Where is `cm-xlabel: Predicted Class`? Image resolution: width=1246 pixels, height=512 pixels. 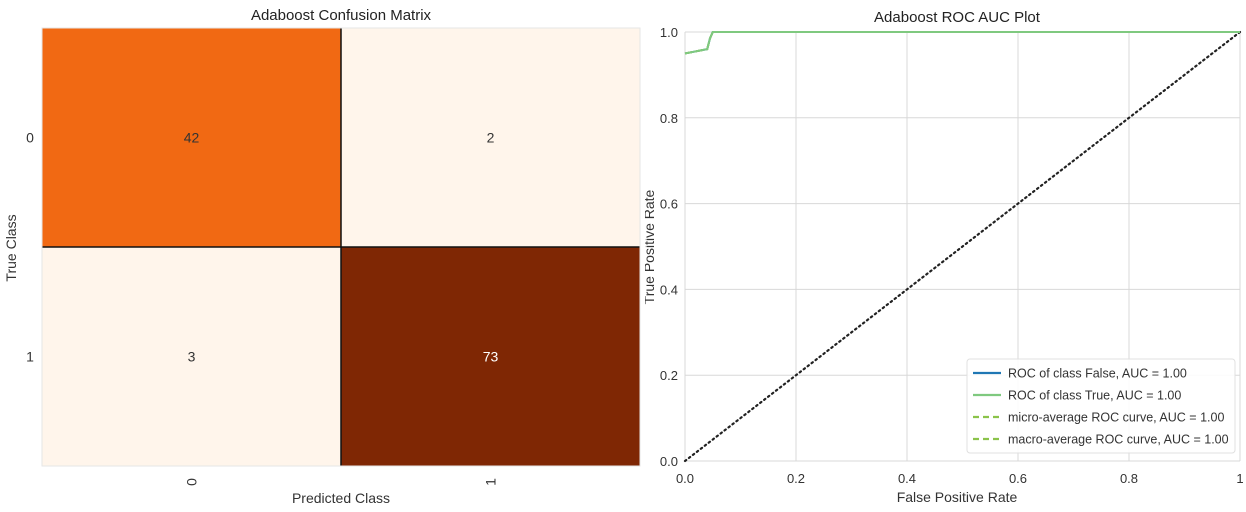
cm-xlabel: Predicted Class is located at coordinates (341, 498).